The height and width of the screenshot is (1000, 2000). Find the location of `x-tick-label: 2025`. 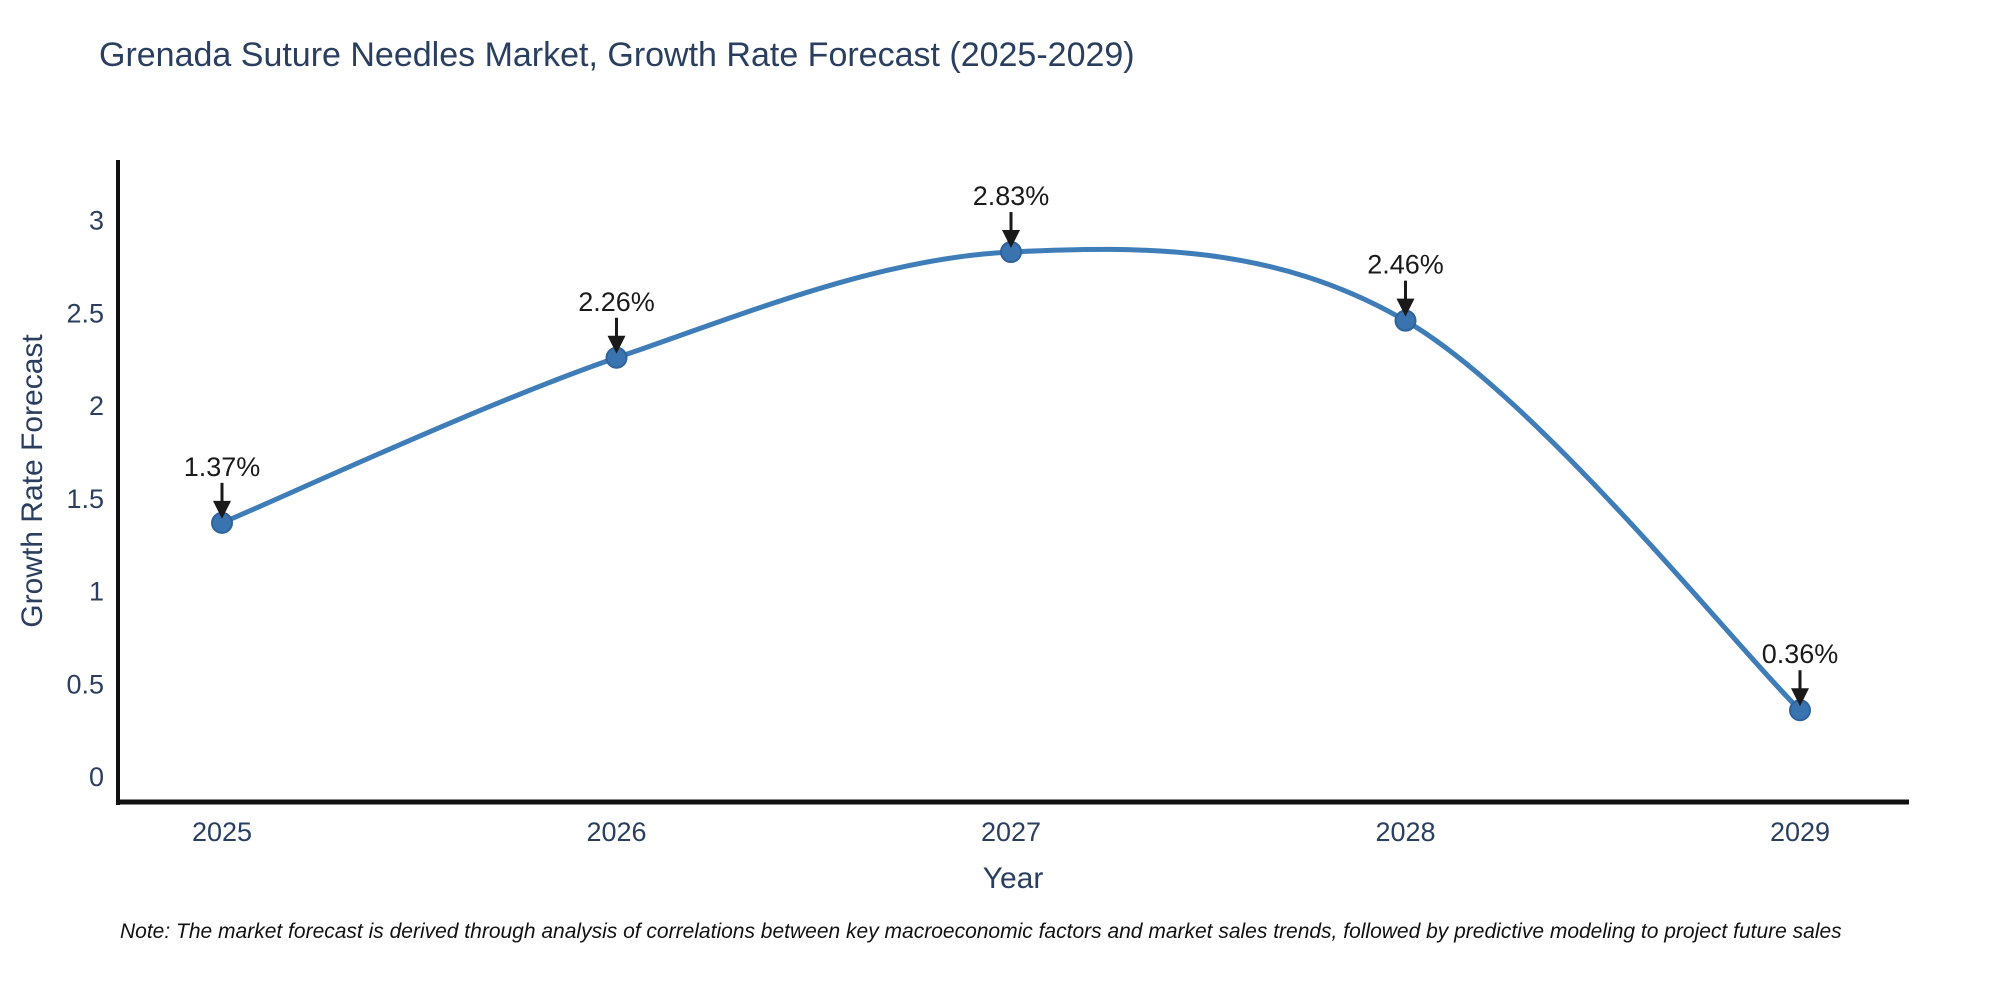

x-tick-label: 2025 is located at coordinates (222, 832).